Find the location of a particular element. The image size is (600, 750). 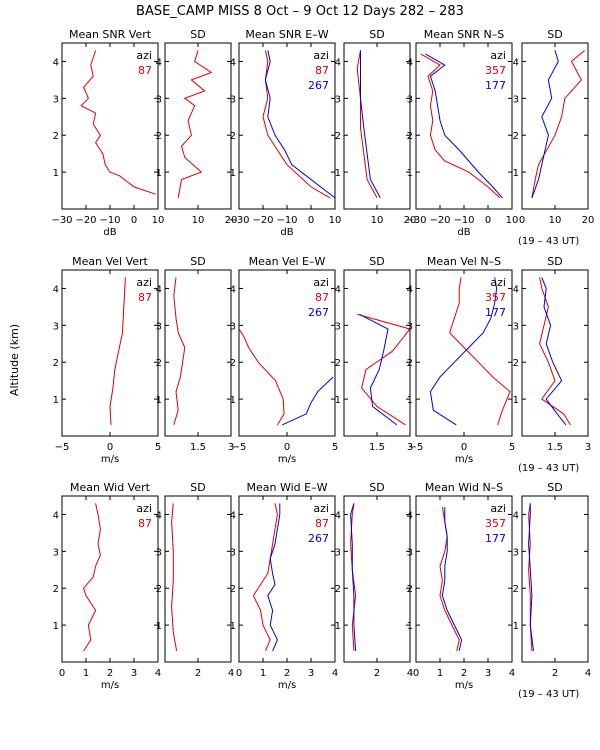

x-tick-label: 20 is located at coordinates (410, 220).